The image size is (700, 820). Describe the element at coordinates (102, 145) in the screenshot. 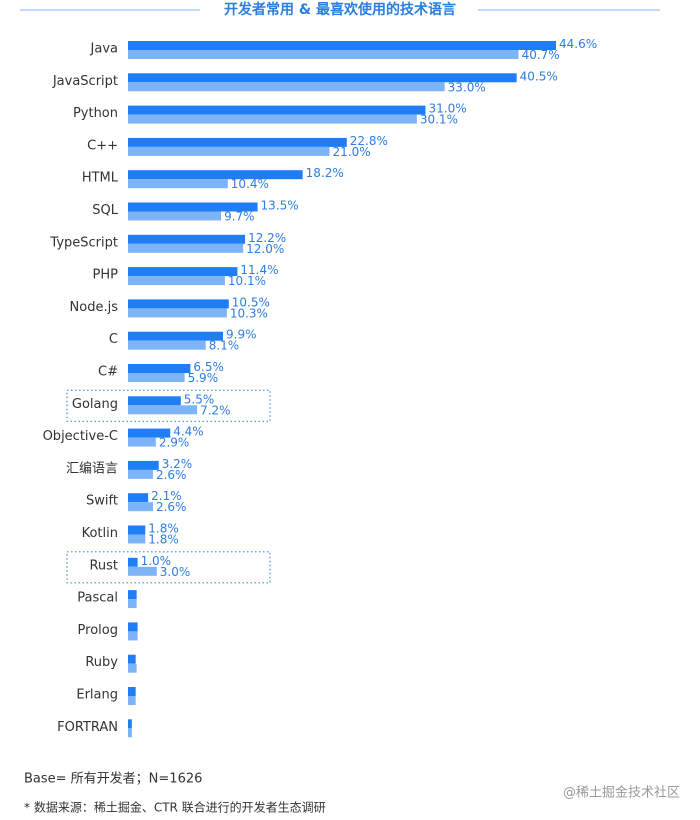

I see `category-label: C++` at that location.